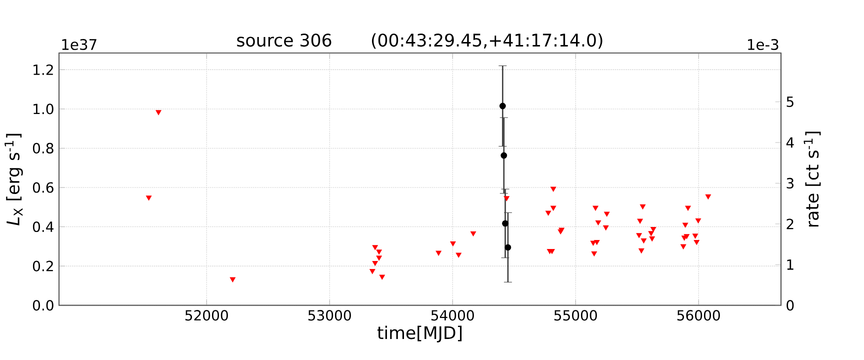 This screenshot has height=360, width=864. Describe the element at coordinates (452, 315) in the screenshot. I see `x-tick-label: 54000` at that location.